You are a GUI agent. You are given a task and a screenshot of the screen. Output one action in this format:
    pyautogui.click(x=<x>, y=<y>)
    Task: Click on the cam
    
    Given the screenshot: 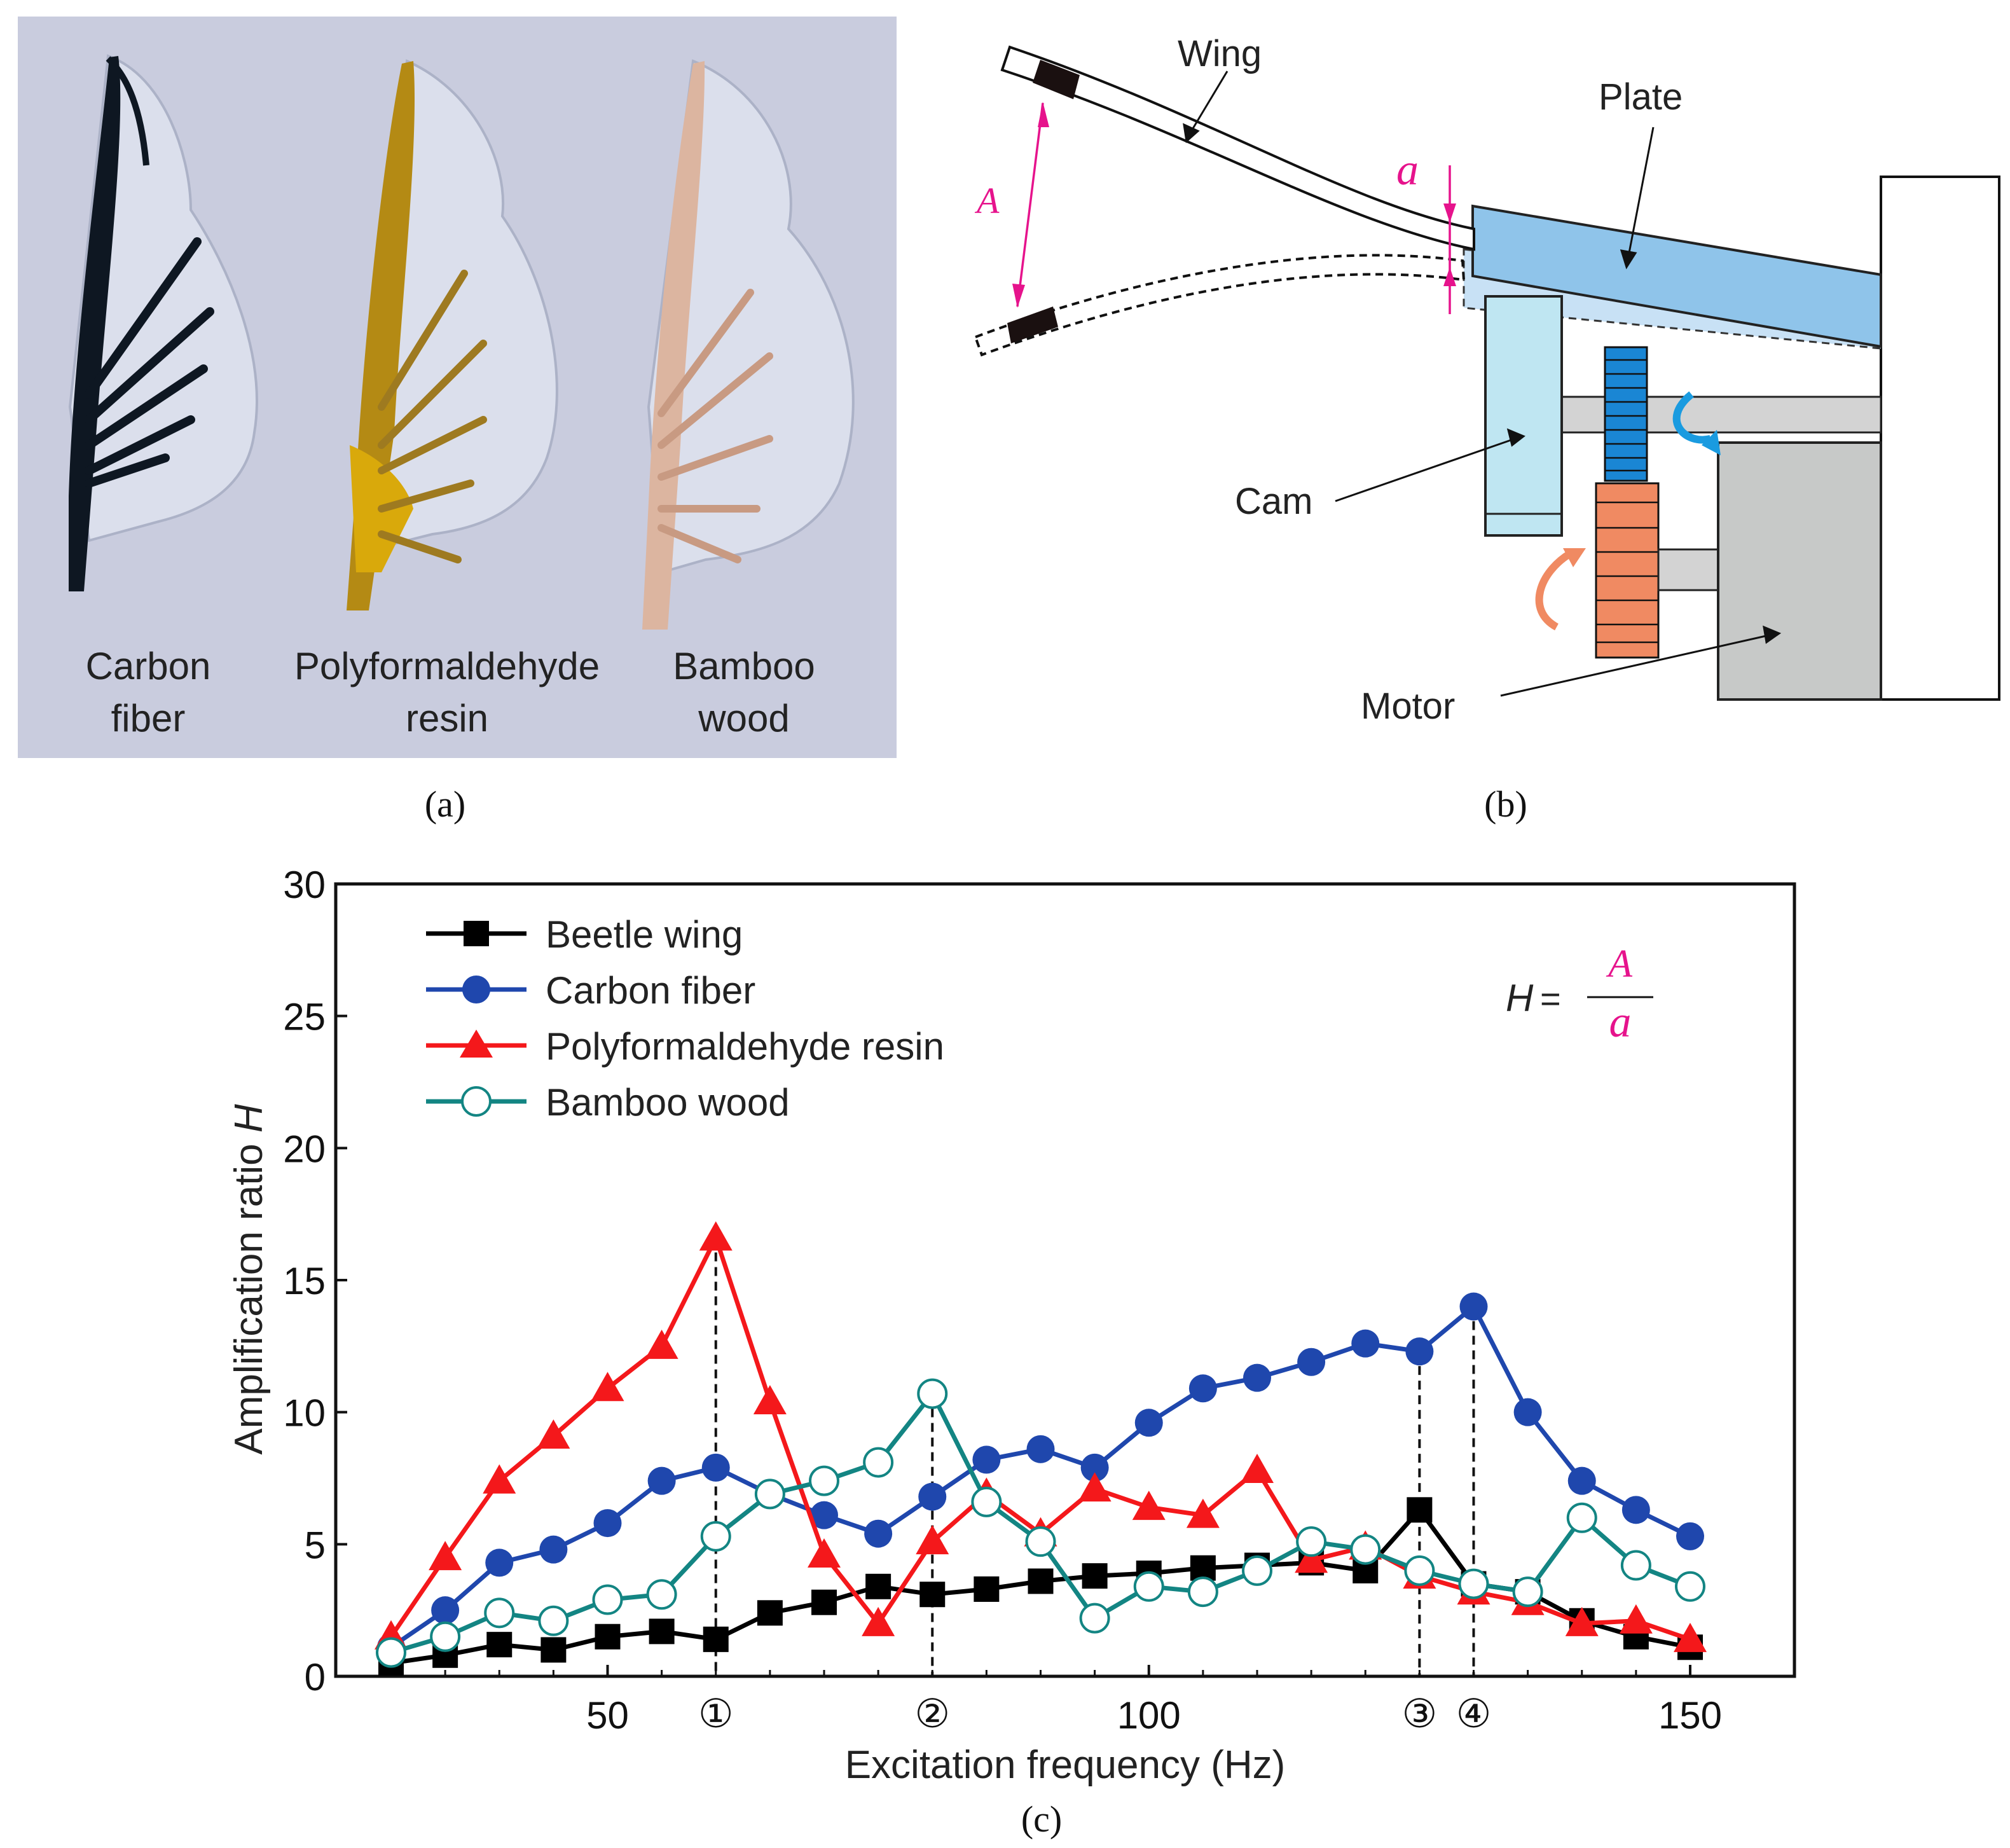 What is the action you would take?
    pyautogui.click(x=1523, y=416)
    